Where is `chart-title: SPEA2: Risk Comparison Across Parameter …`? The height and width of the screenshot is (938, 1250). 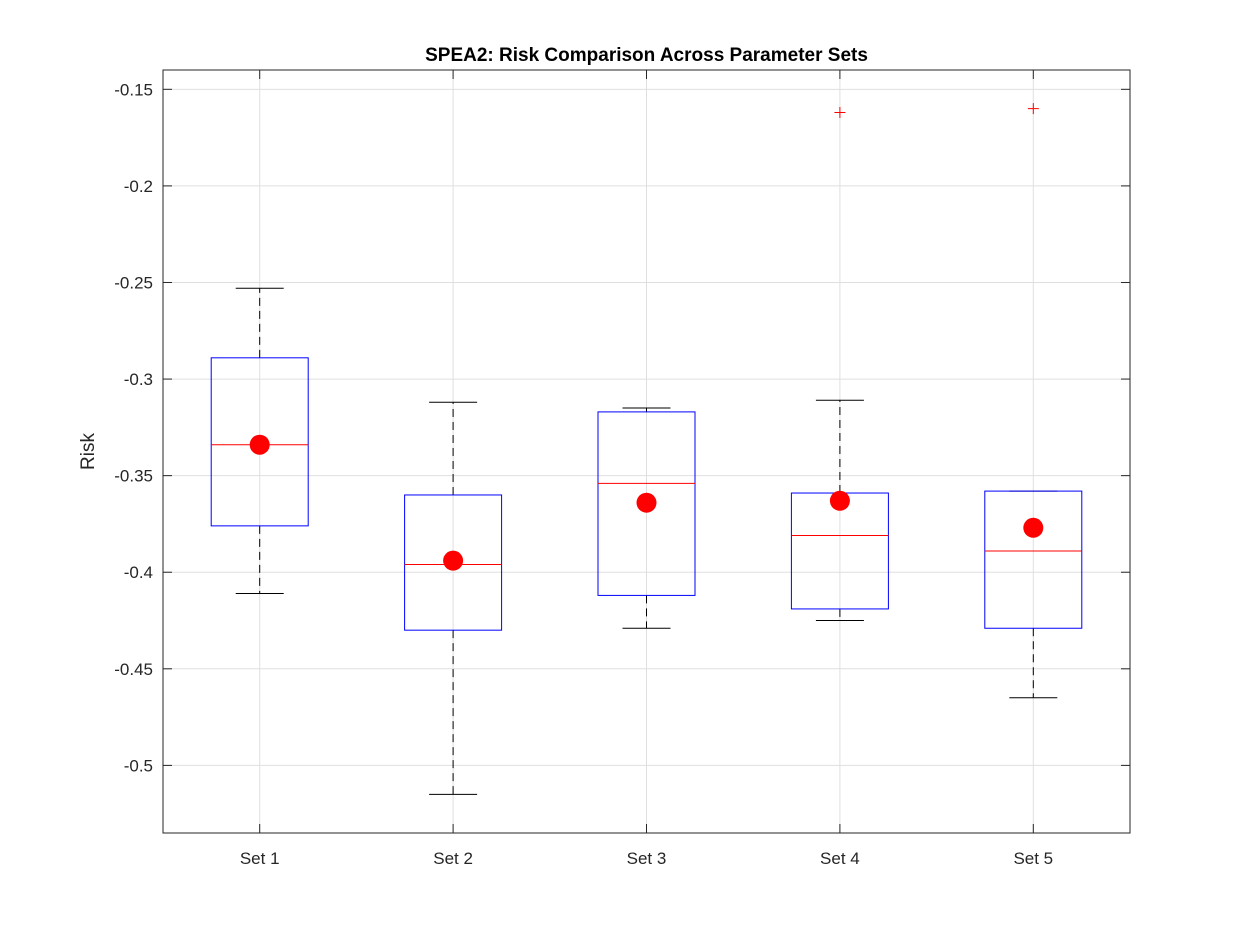 chart-title: SPEA2: Risk Comparison Across Parameter … is located at coordinates (646, 55).